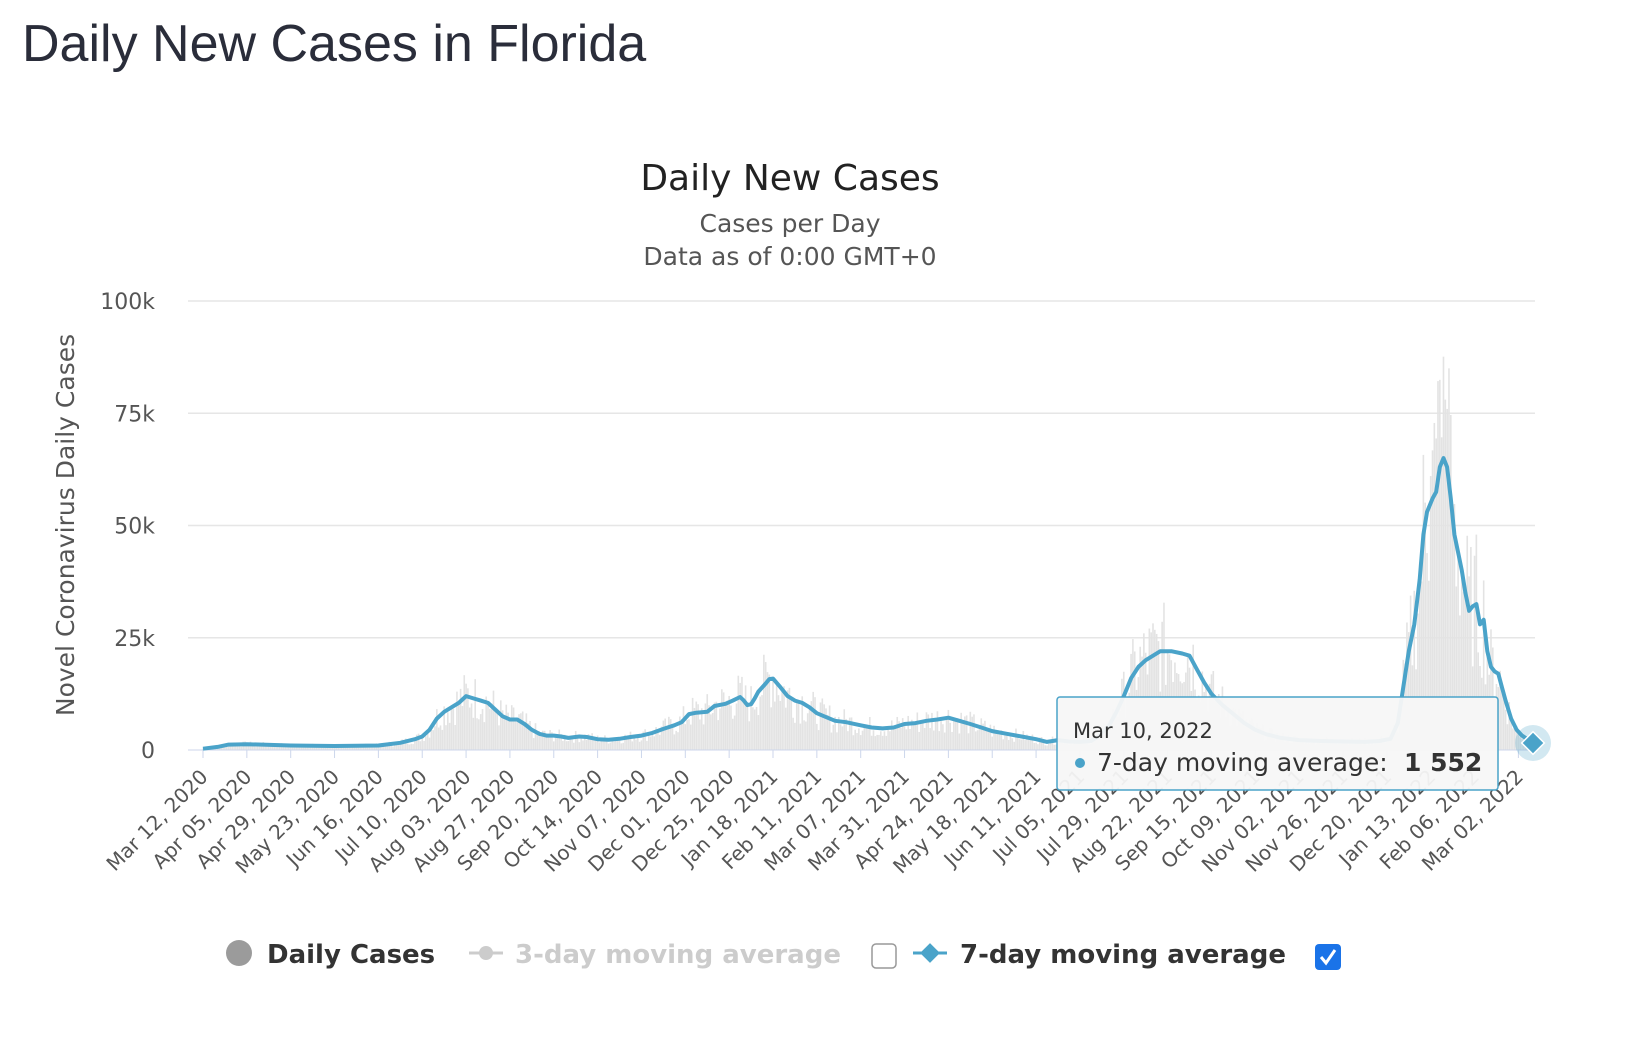  Describe the element at coordinates (884, 956) in the screenshot. I see `checkbox-3-day-moving-average` at that location.